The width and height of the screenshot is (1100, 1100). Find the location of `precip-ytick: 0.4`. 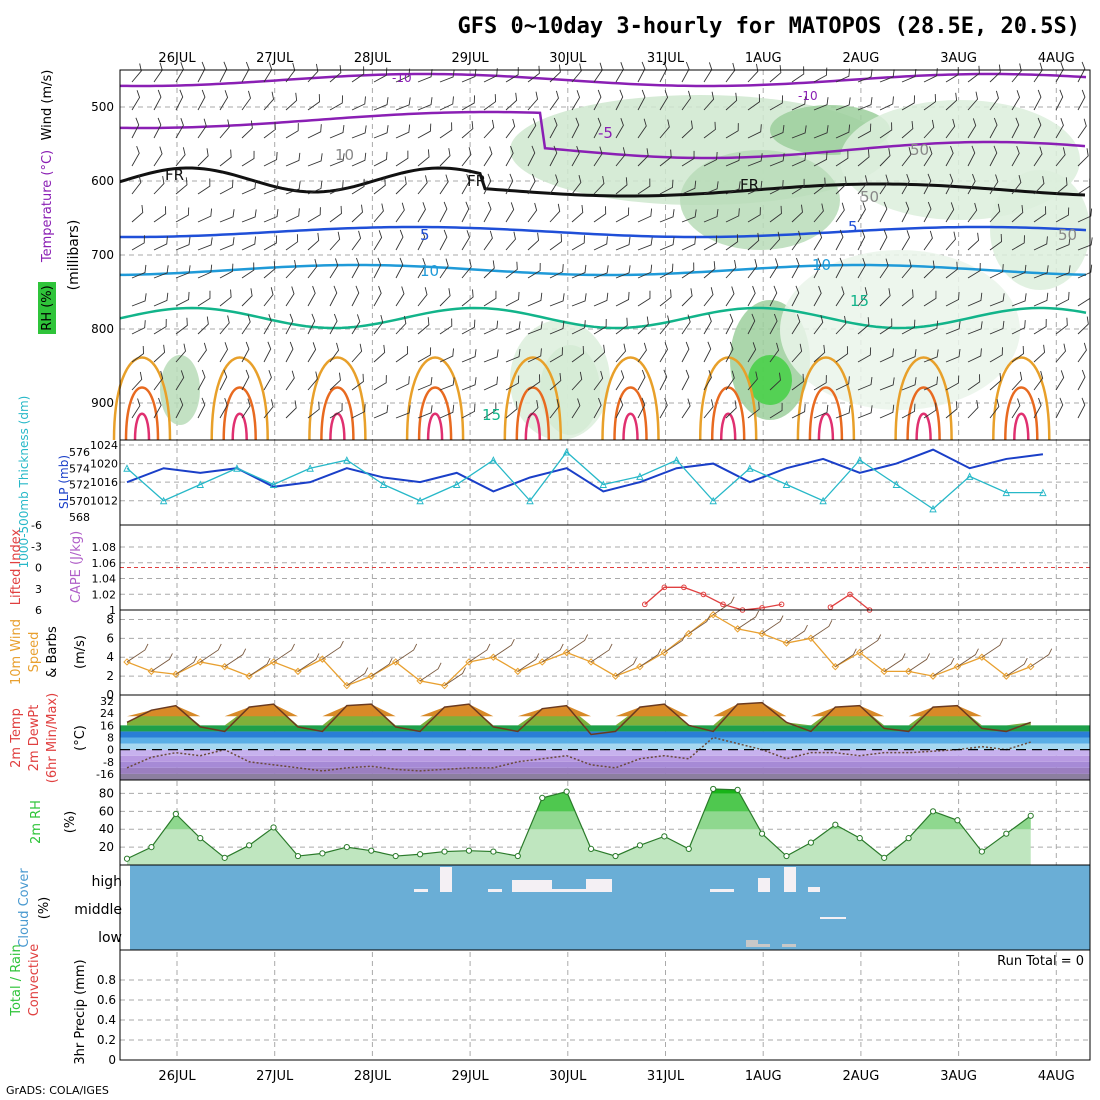

precip-ytick: 0.4 is located at coordinates (106, 1020).